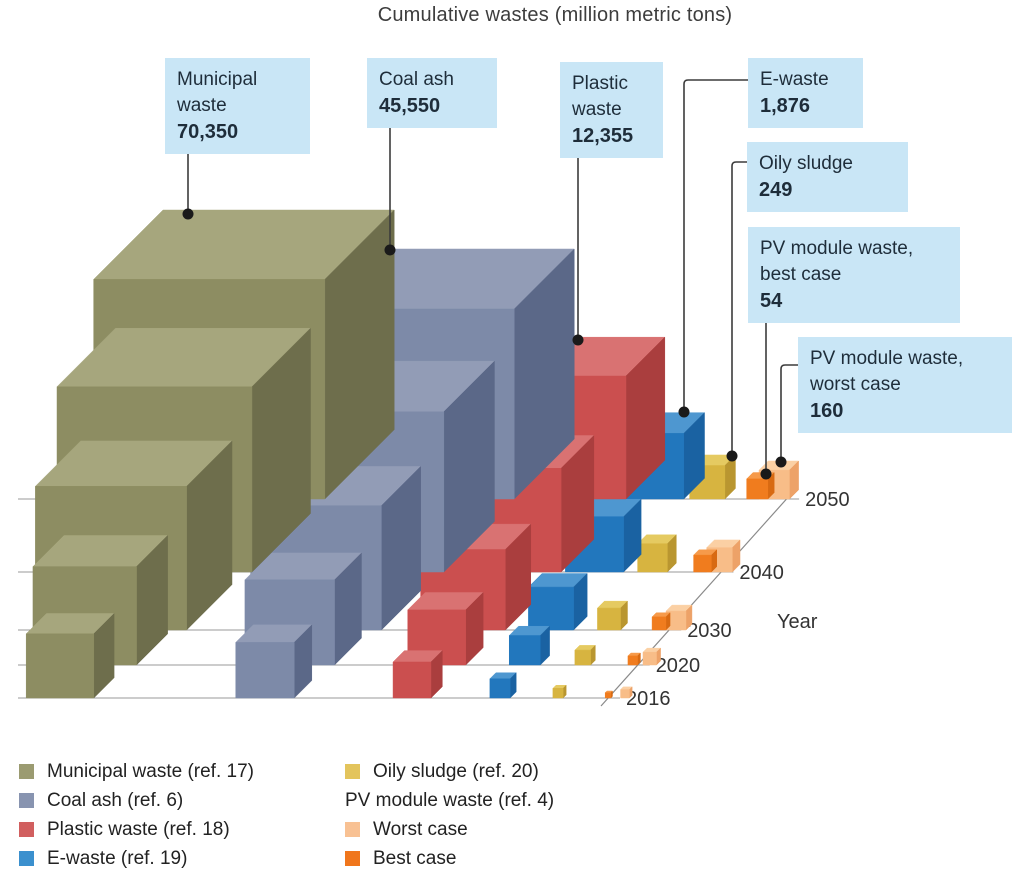 This screenshot has height=870, width=1024. I want to click on worst-case-swatch-icon, so click(352, 829).